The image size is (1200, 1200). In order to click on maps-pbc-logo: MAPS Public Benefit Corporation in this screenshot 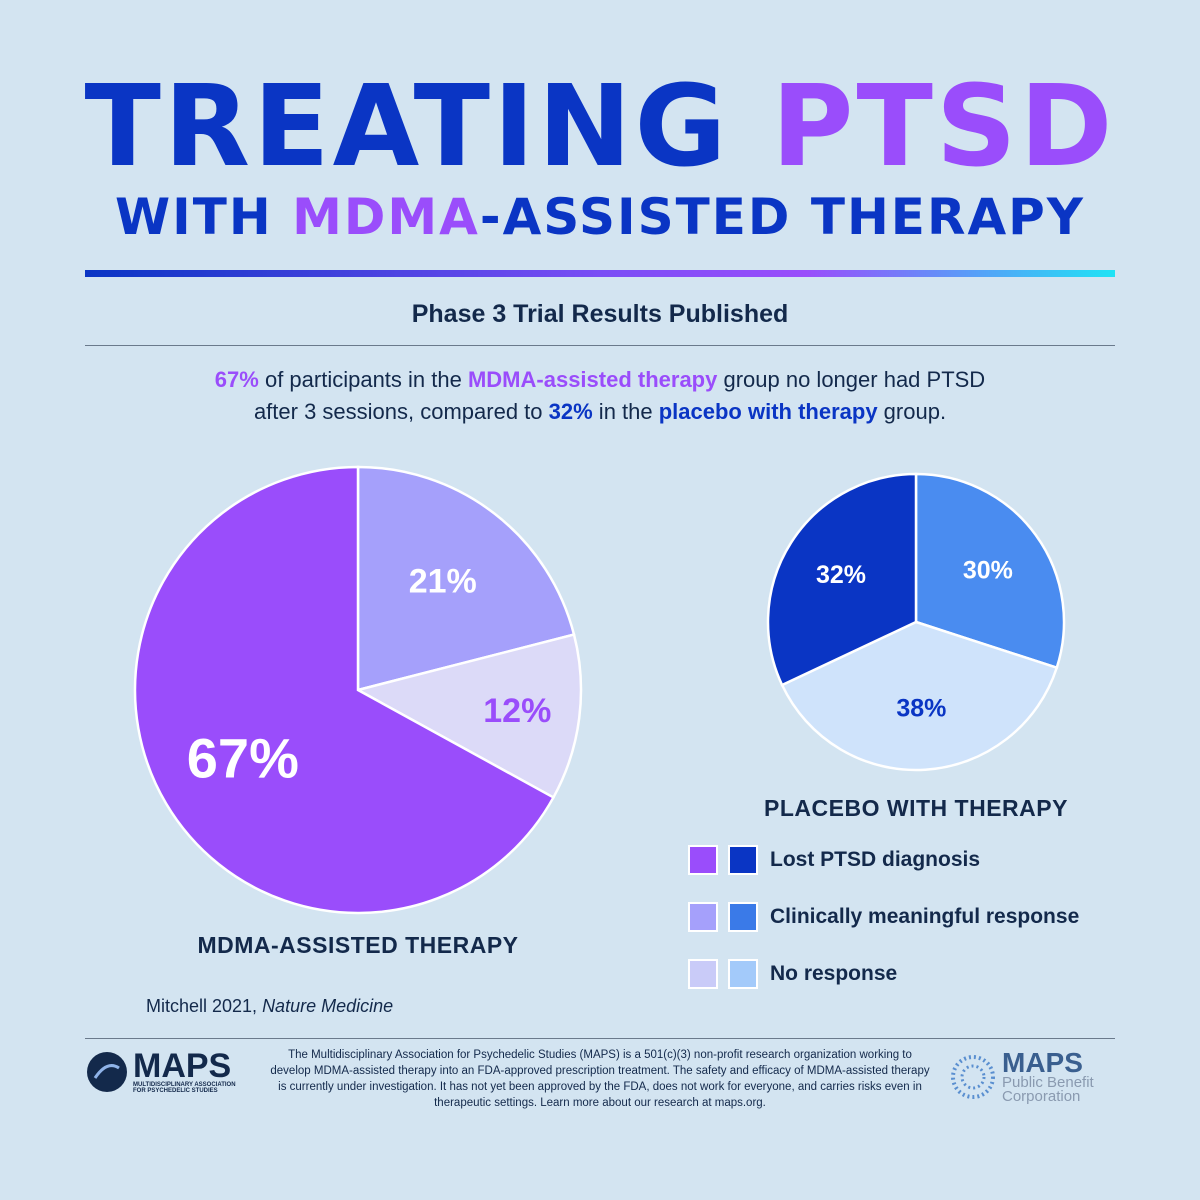, I will do `click(1036, 1076)`.